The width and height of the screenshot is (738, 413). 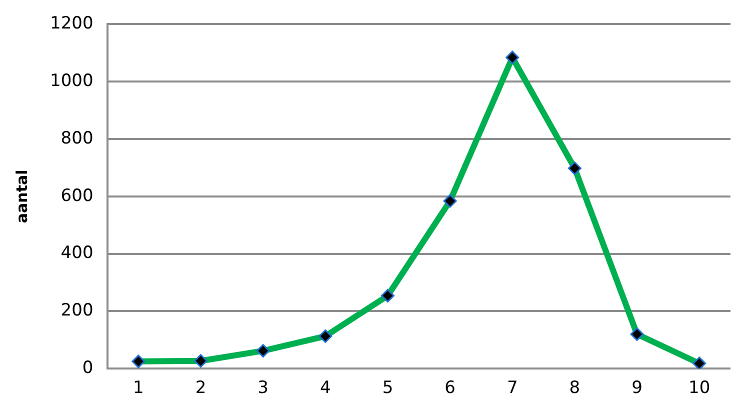 What do you see at coordinates (77, 310) in the screenshot?
I see `y-tick-label: 200` at bounding box center [77, 310].